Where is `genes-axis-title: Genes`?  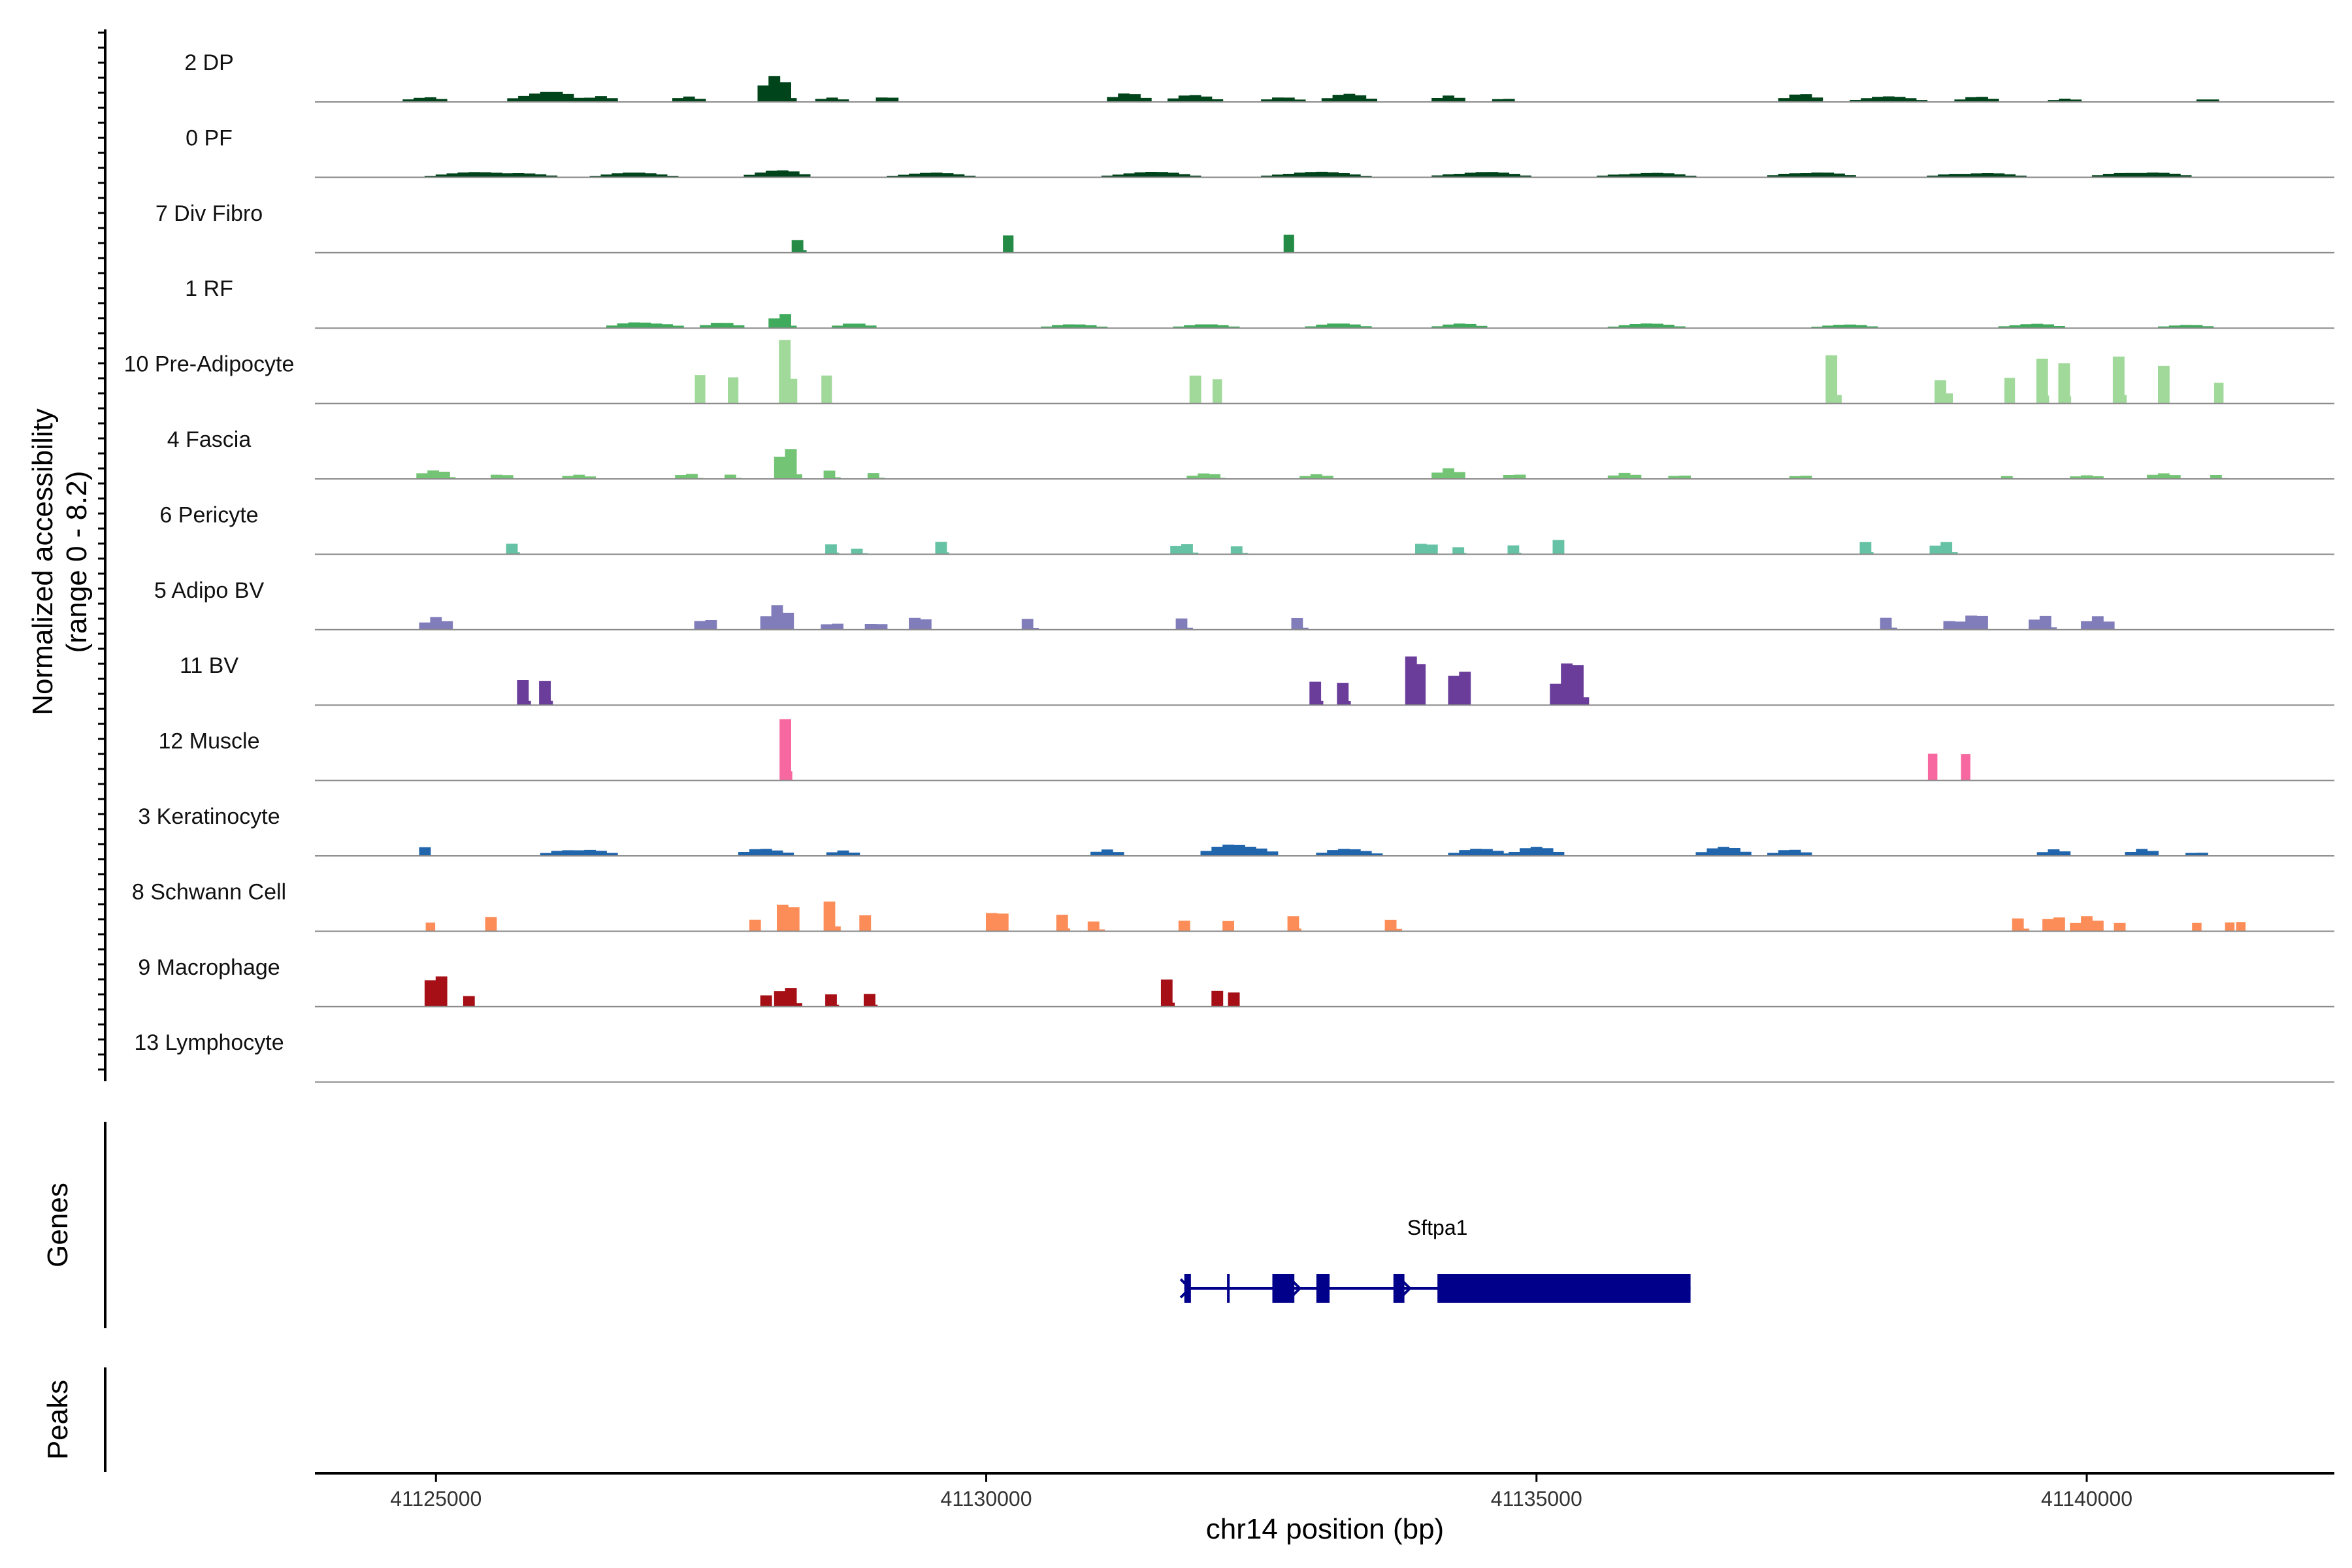 genes-axis-title: Genes is located at coordinates (58, 1225).